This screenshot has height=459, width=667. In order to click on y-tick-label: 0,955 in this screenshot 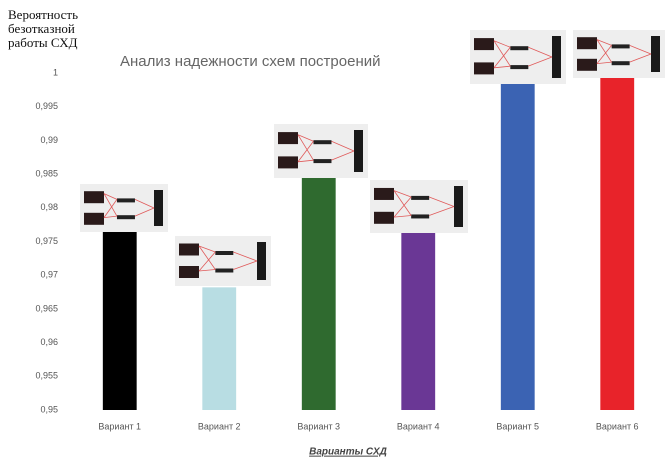, I will do `click(46, 376)`.